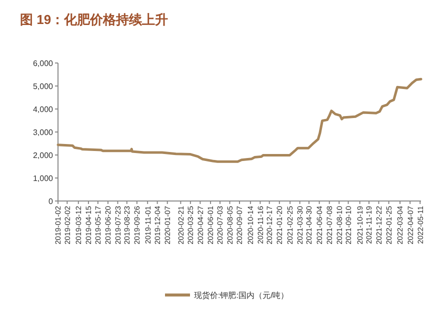  I want to click on y-tick-label: 2,000, so click(43, 155).